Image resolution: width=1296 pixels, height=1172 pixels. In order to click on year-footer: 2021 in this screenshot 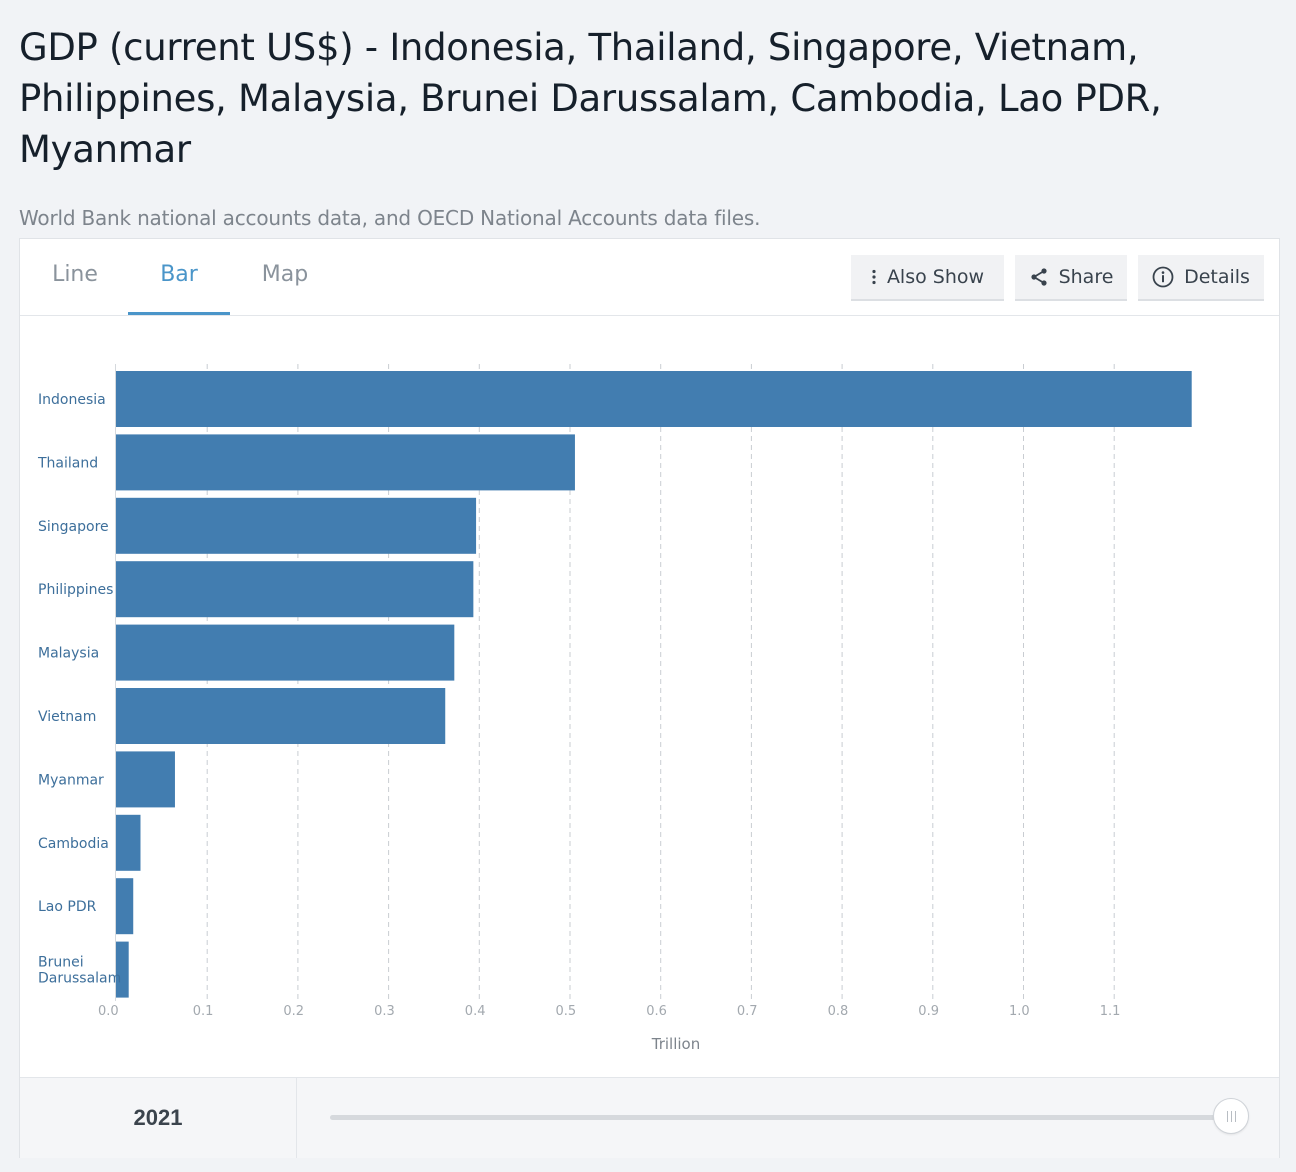, I will do `click(649, 1117)`.